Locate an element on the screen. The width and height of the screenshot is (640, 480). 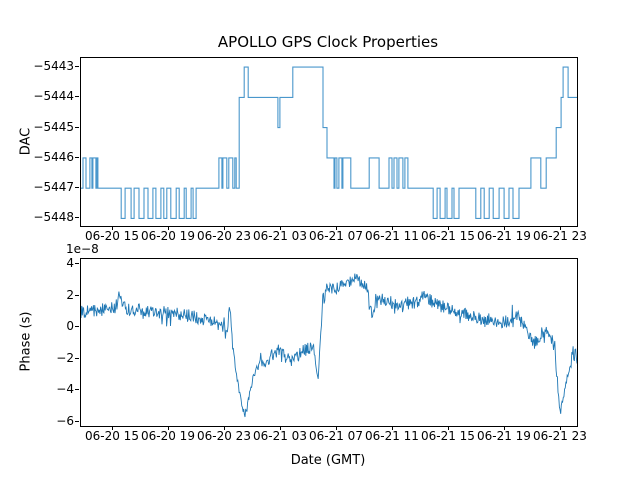
phase-offset-text: 1e−8 is located at coordinates (82, 249).